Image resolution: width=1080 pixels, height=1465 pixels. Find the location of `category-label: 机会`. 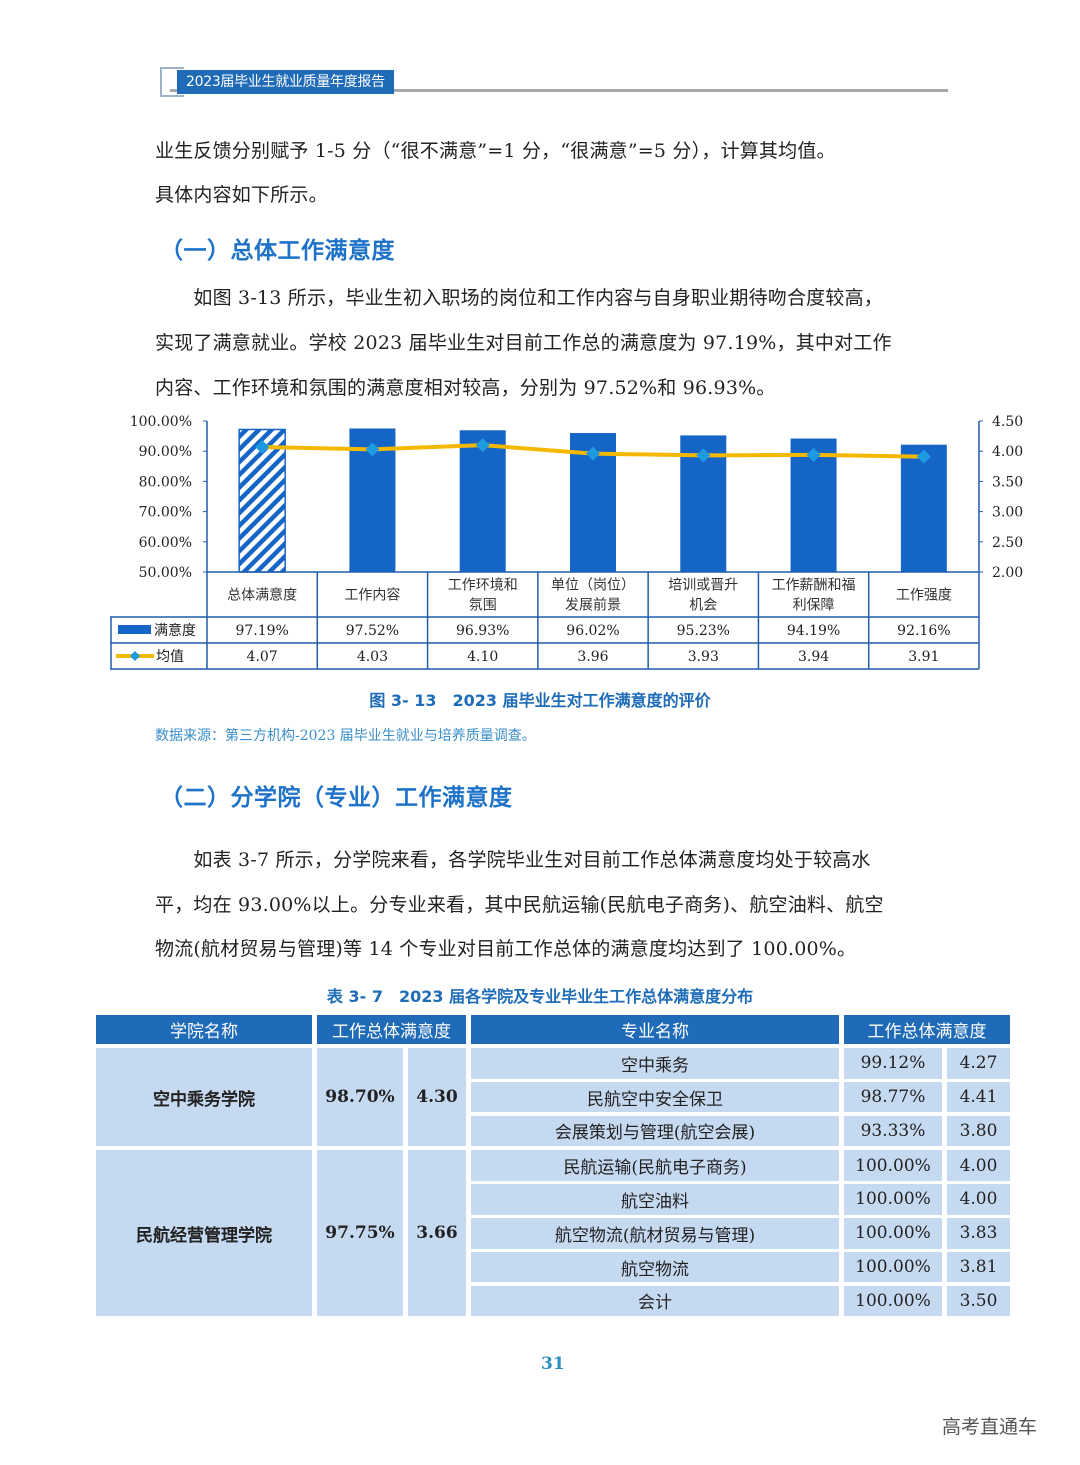

category-label: 机会 is located at coordinates (703, 606).